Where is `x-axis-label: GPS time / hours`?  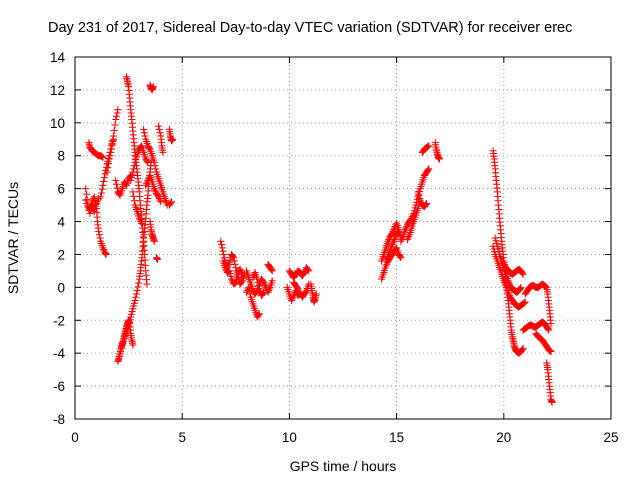
x-axis-label: GPS time / hours is located at coordinates (343, 466).